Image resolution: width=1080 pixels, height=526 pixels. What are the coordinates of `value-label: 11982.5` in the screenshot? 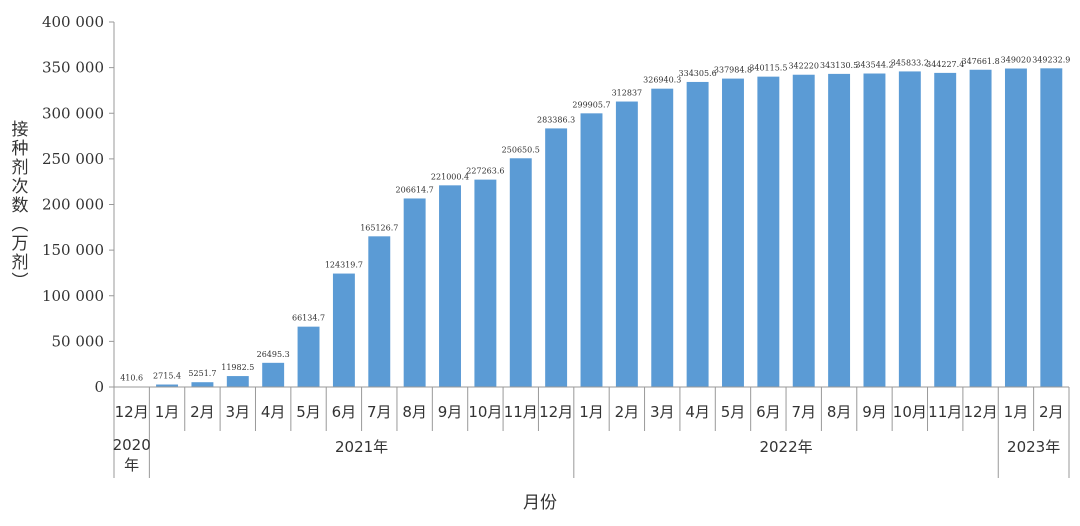 It's located at (237, 367).